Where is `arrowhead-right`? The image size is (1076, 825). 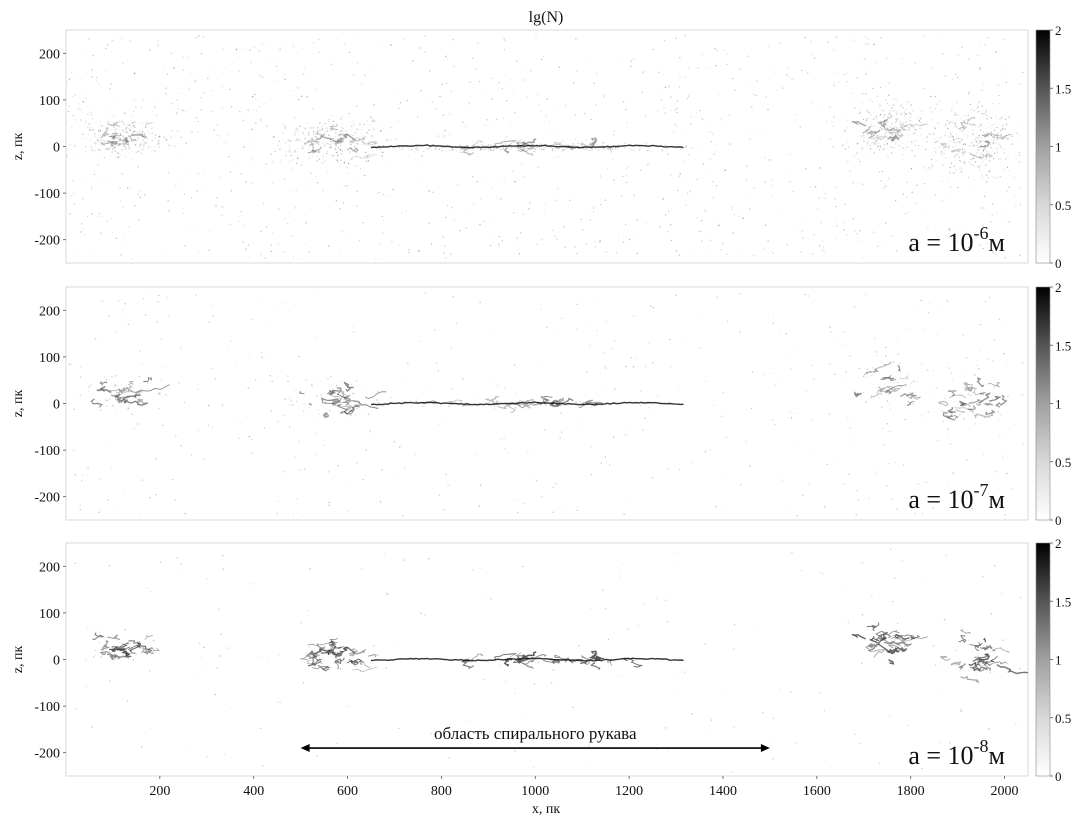 arrowhead-right is located at coordinates (765, 748).